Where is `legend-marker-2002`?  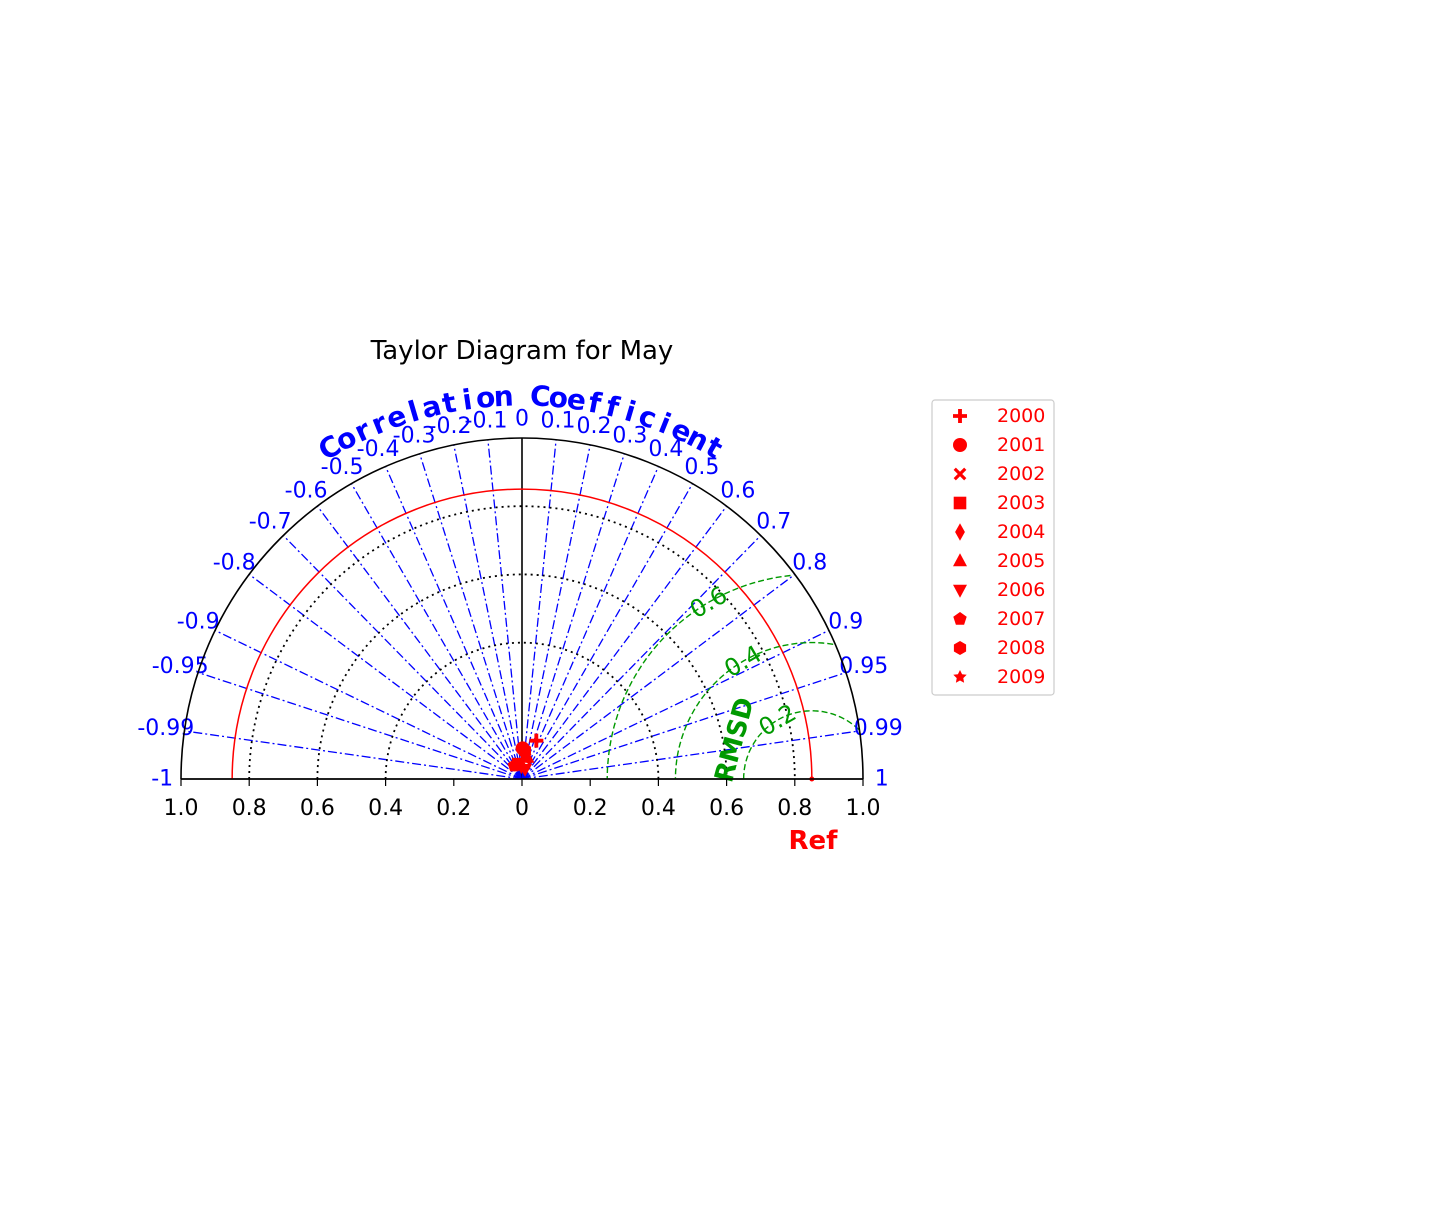
legend-marker-2002 is located at coordinates (960, 474).